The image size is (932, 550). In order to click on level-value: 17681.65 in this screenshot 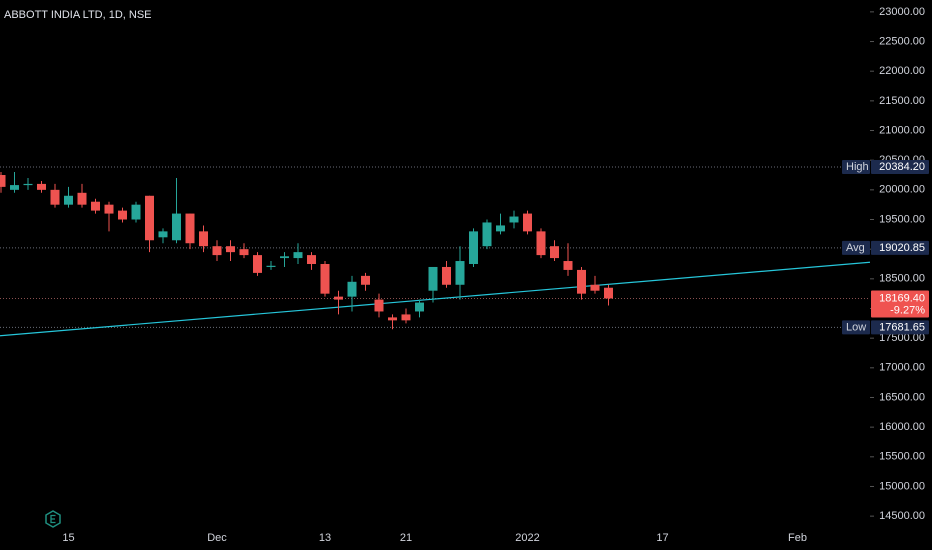, I will do `click(902, 327)`.